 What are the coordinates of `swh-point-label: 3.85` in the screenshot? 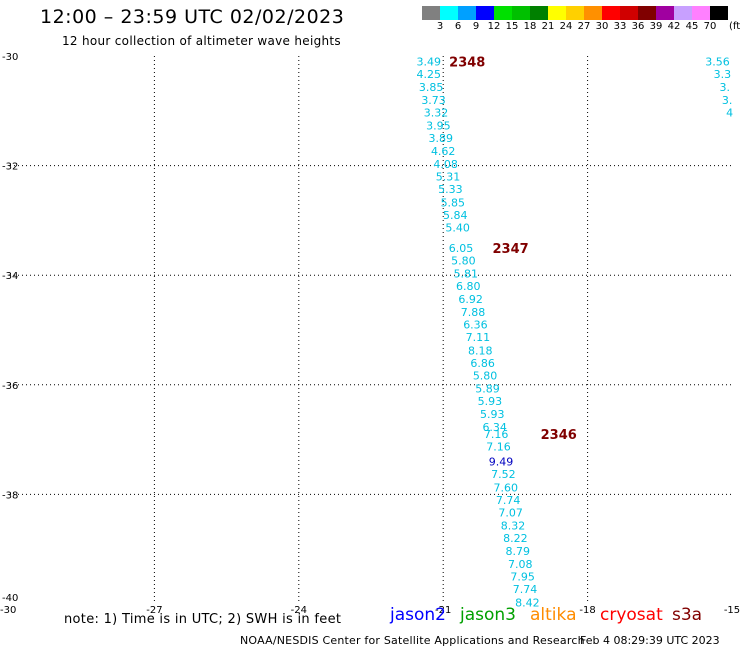 It's located at (431, 87).